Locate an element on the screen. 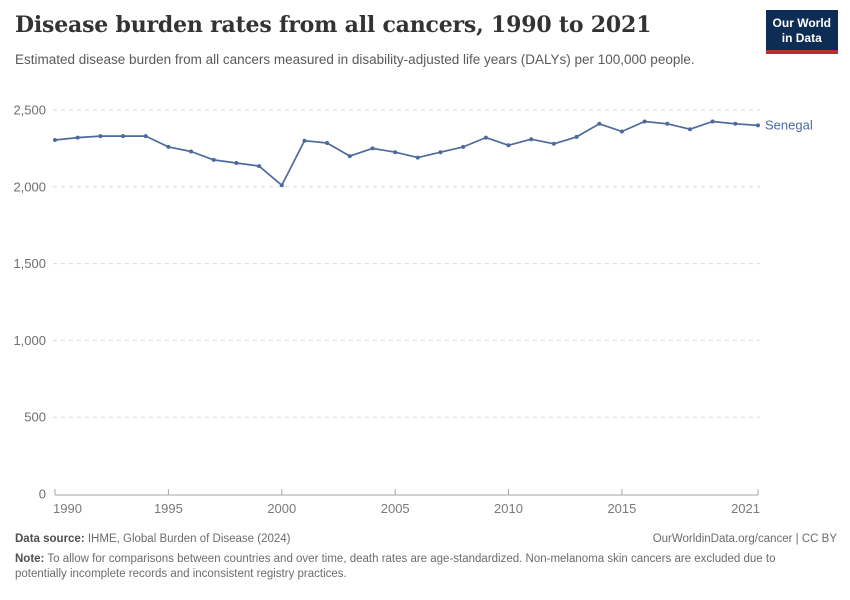 The width and height of the screenshot is (850, 600). owid-logo: Our World in Data is located at coordinates (801, 32).